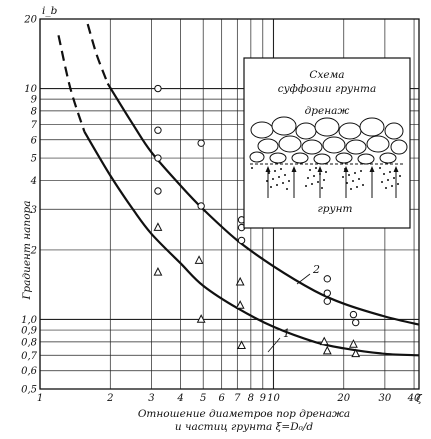  Describe the element at coordinates (34, 125) in the screenshot. I see `y-tick-label: 7` at that location.